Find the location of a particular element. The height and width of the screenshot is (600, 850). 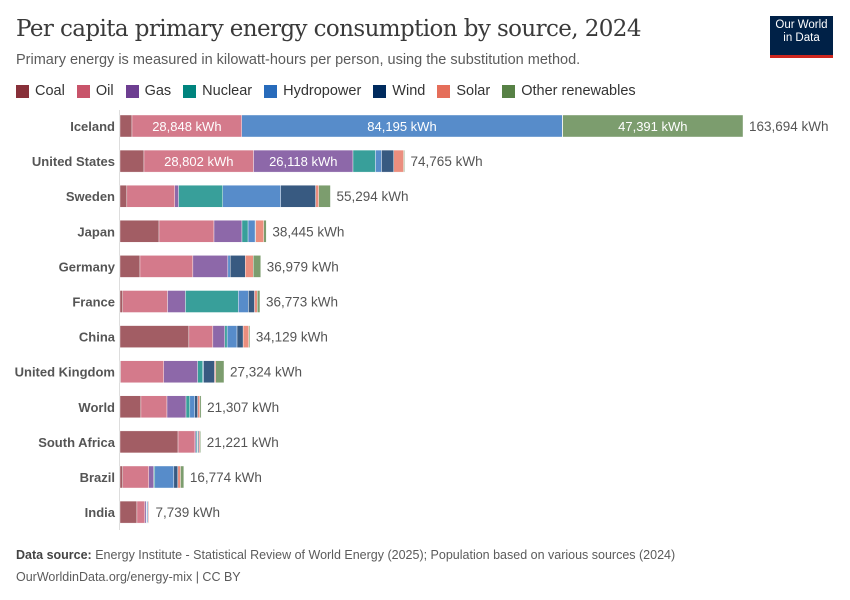

legend-label: Nuclear is located at coordinates (227, 91).